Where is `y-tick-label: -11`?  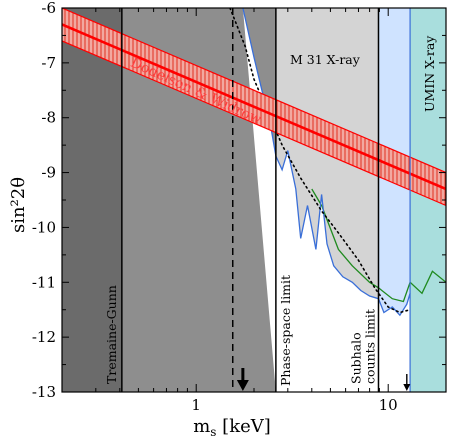 y-tick-label: -11 is located at coordinates (44, 282).